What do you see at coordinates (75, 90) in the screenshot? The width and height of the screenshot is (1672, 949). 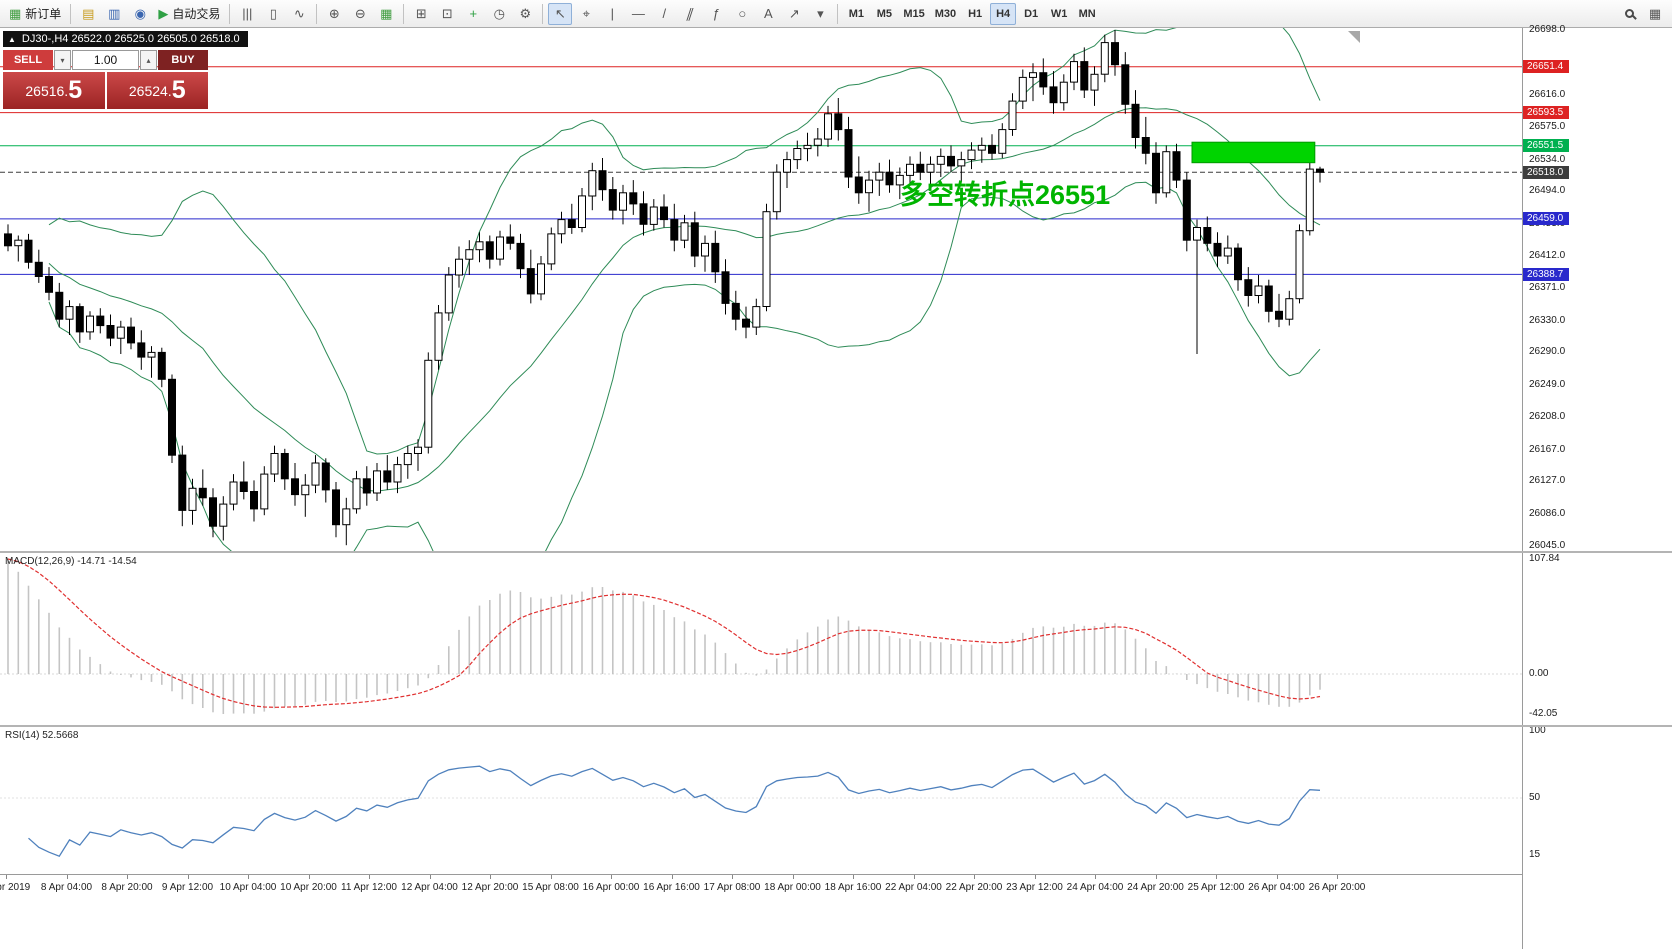 I see `sell-price-big: 5` at bounding box center [75, 90].